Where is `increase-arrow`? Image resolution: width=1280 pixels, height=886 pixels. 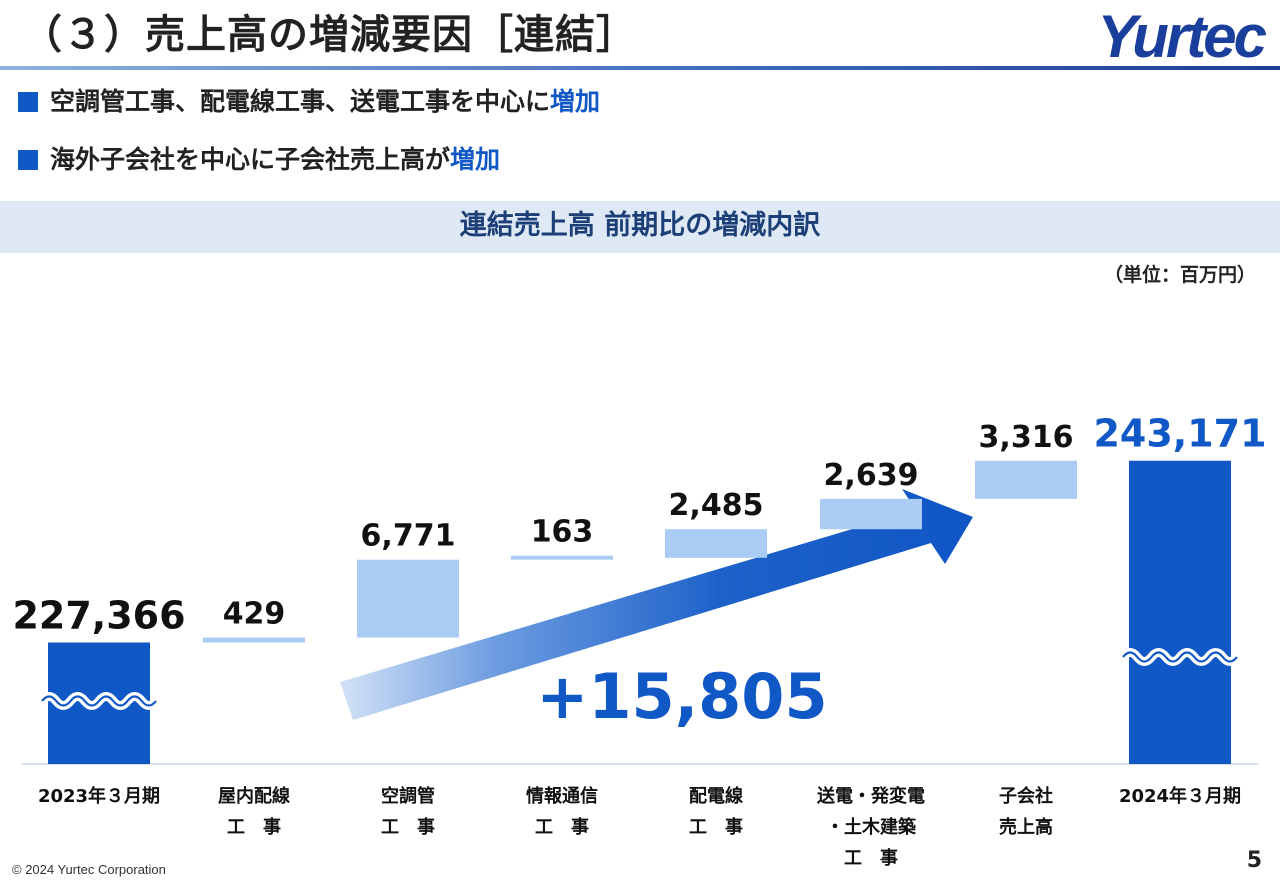
increase-arrow is located at coordinates (656, 604).